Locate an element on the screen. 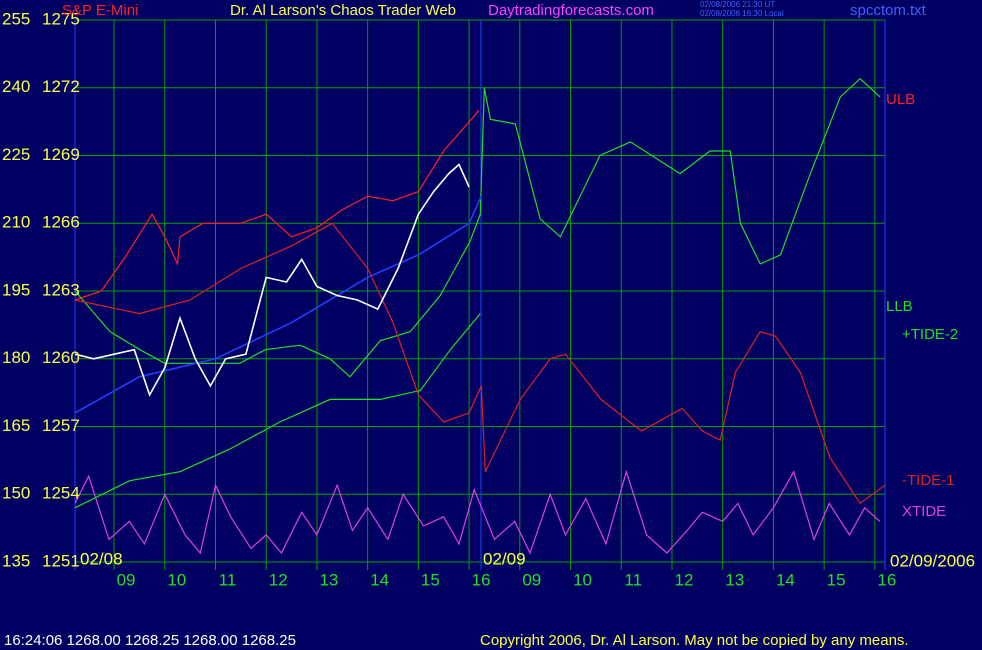  date-label: 02/09/2006 is located at coordinates (932, 560).